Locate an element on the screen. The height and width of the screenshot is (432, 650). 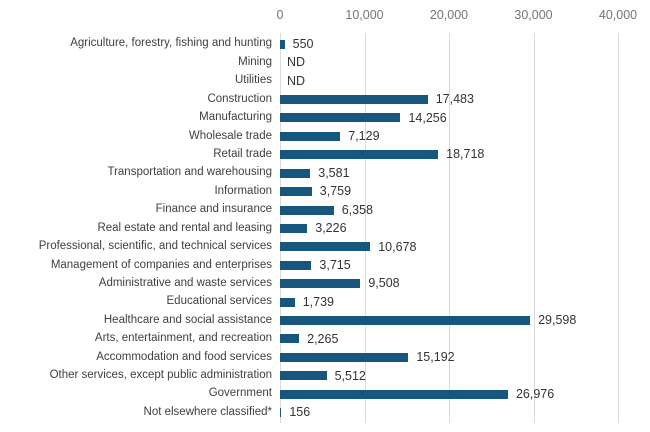
bar-row: Manufacturing 14,256 is located at coordinates (325, 118).